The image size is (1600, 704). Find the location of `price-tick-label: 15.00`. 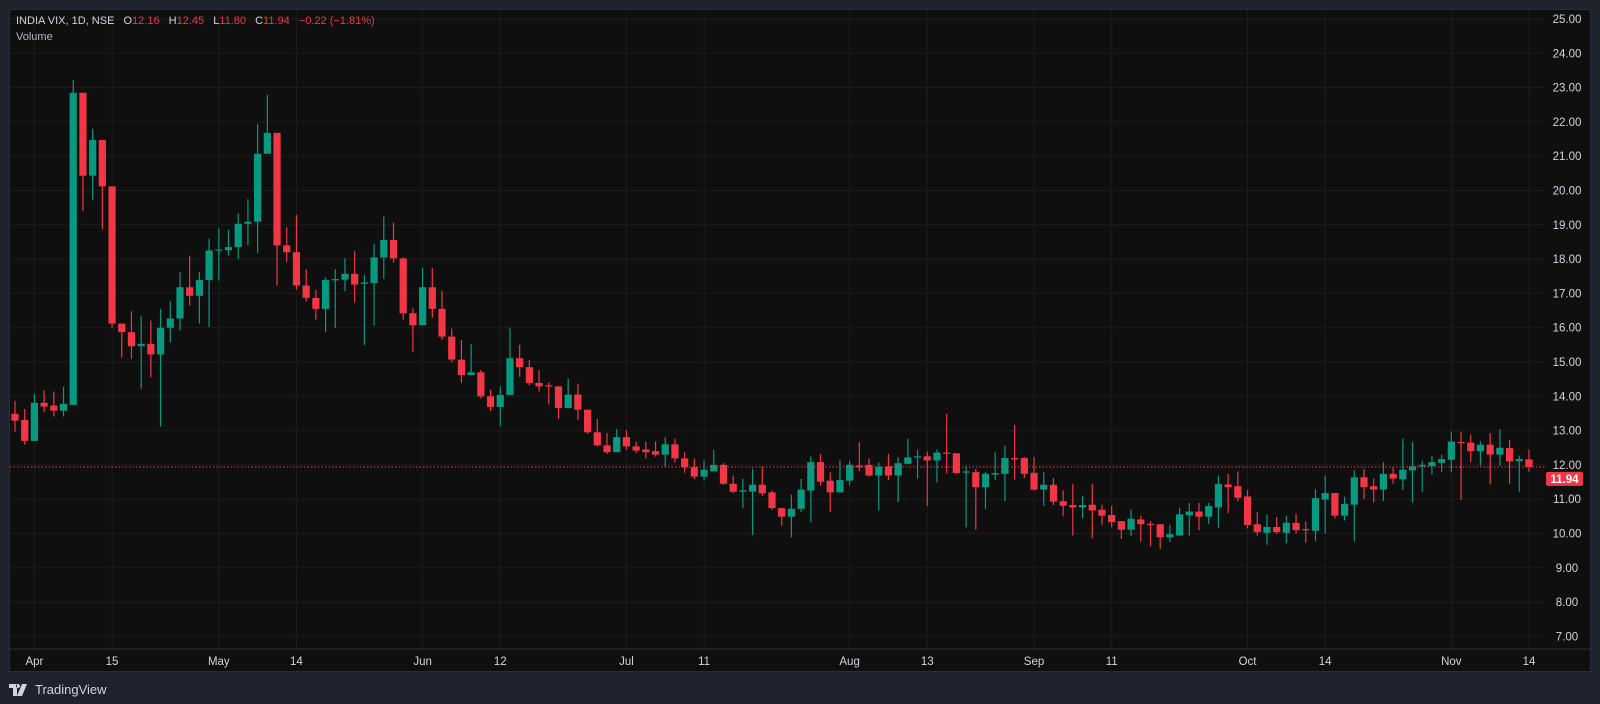

price-tick-label: 15.00 is located at coordinates (1567, 363).